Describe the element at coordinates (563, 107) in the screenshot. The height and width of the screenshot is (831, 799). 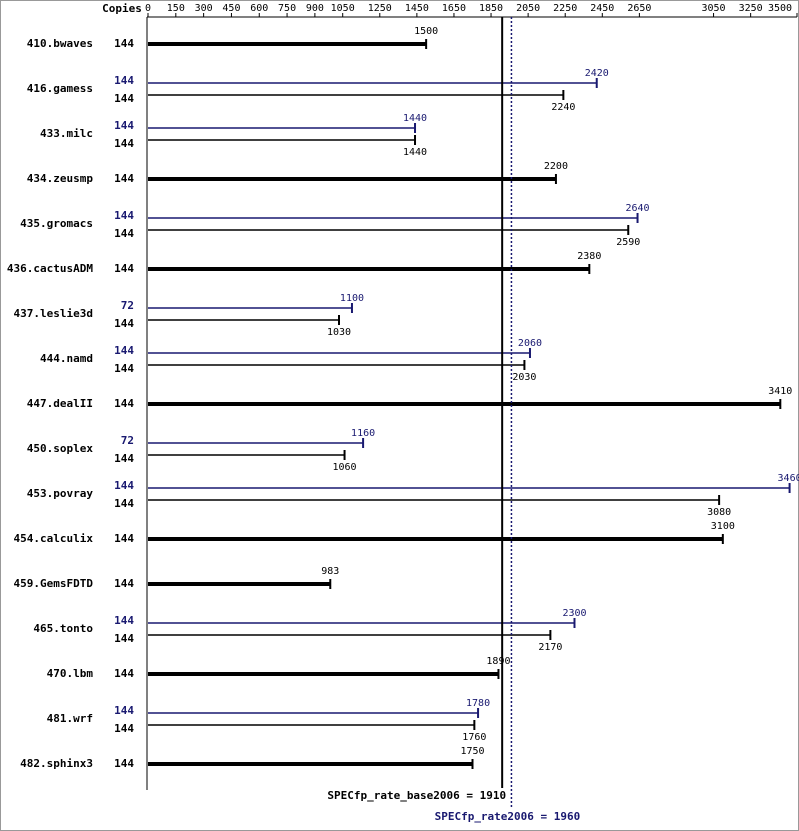
I see `value-label: 2240` at that location.